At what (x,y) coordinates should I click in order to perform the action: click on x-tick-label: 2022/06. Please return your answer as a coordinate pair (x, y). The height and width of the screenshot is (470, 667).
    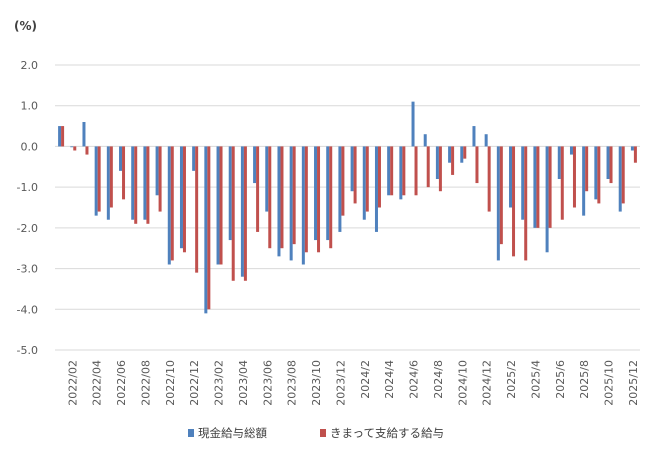
    Looking at the image, I should click on (121, 383).